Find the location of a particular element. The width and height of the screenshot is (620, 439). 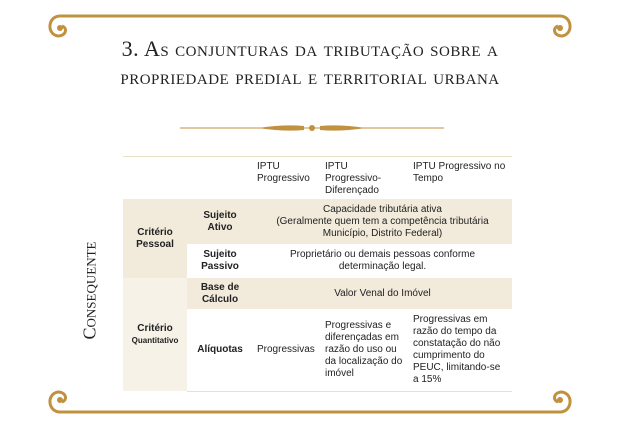

group-criterio-pessoal: Critério Pessoal is located at coordinates (155, 238).